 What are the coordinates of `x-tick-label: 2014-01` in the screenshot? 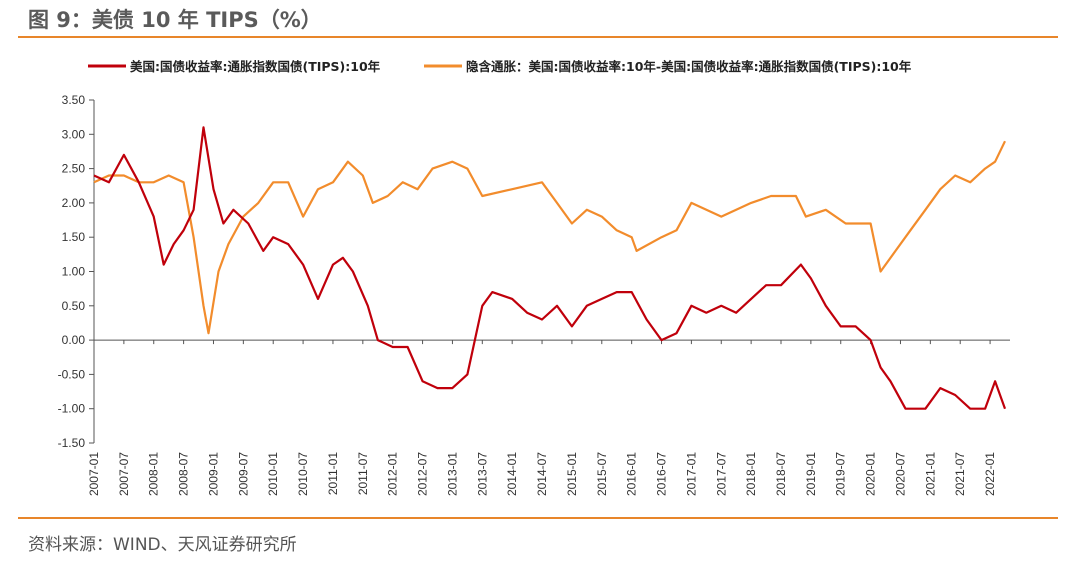 It's located at (512, 474).